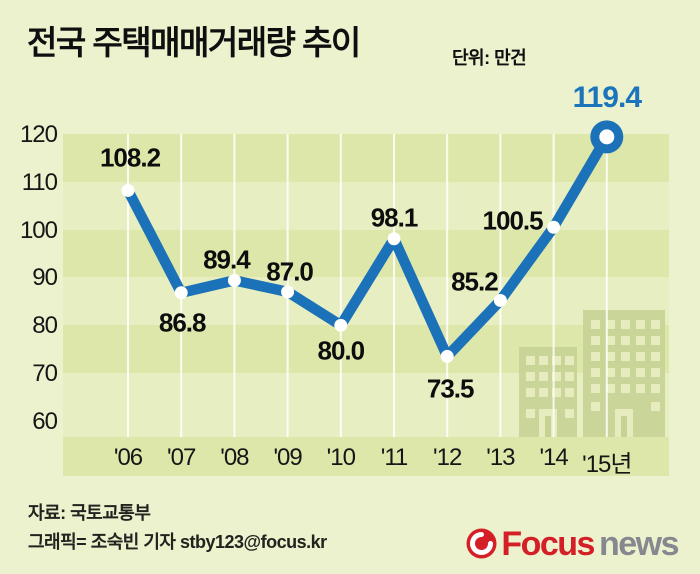  Describe the element at coordinates (366, 158) in the screenshot. I see `plot-band` at that location.